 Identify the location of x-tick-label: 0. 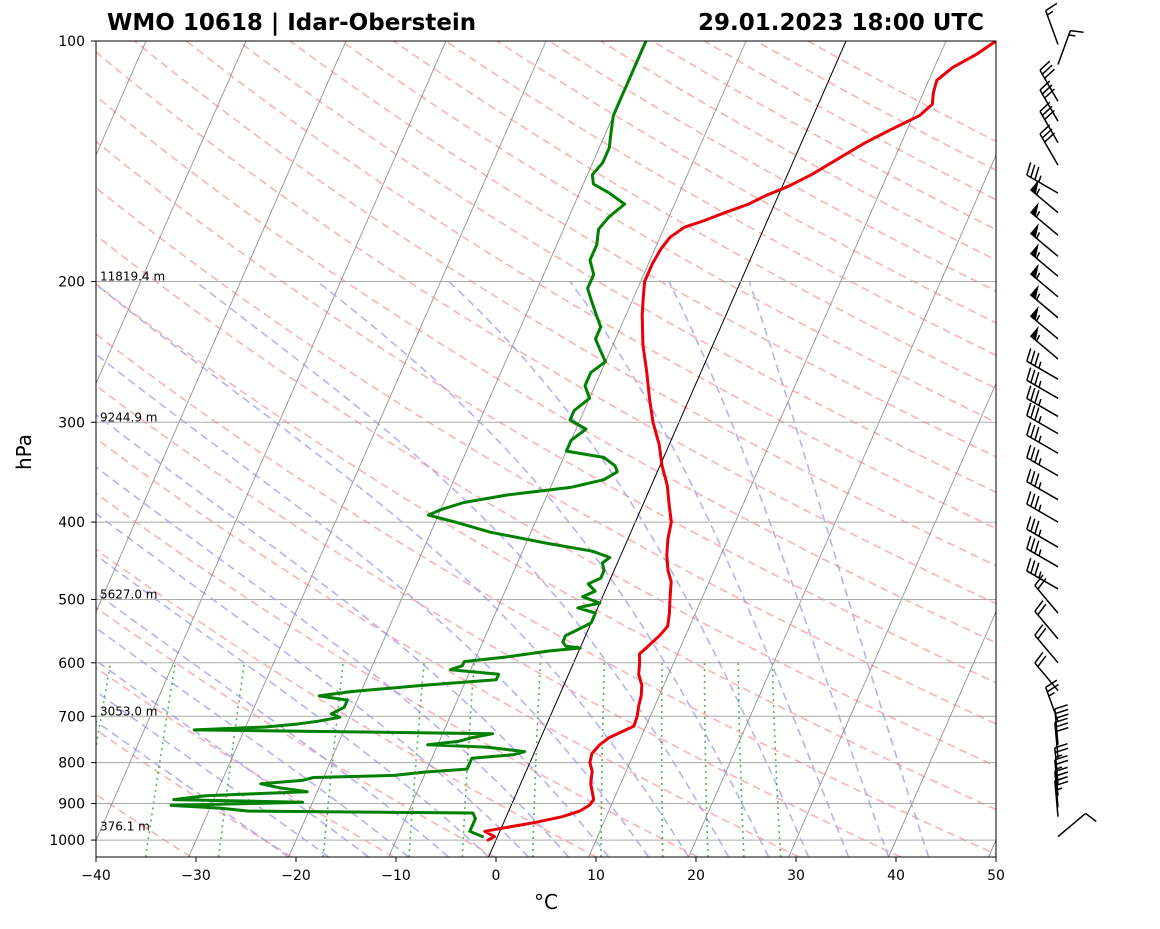
(496, 876).